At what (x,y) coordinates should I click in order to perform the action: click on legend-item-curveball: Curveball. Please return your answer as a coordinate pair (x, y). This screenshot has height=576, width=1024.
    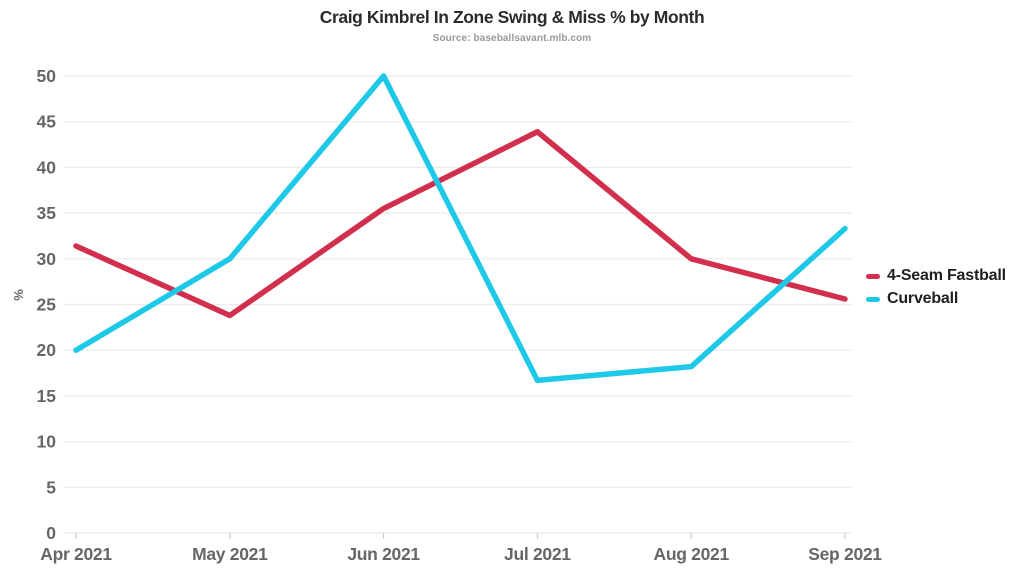
    Looking at the image, I should click on (936, 299).